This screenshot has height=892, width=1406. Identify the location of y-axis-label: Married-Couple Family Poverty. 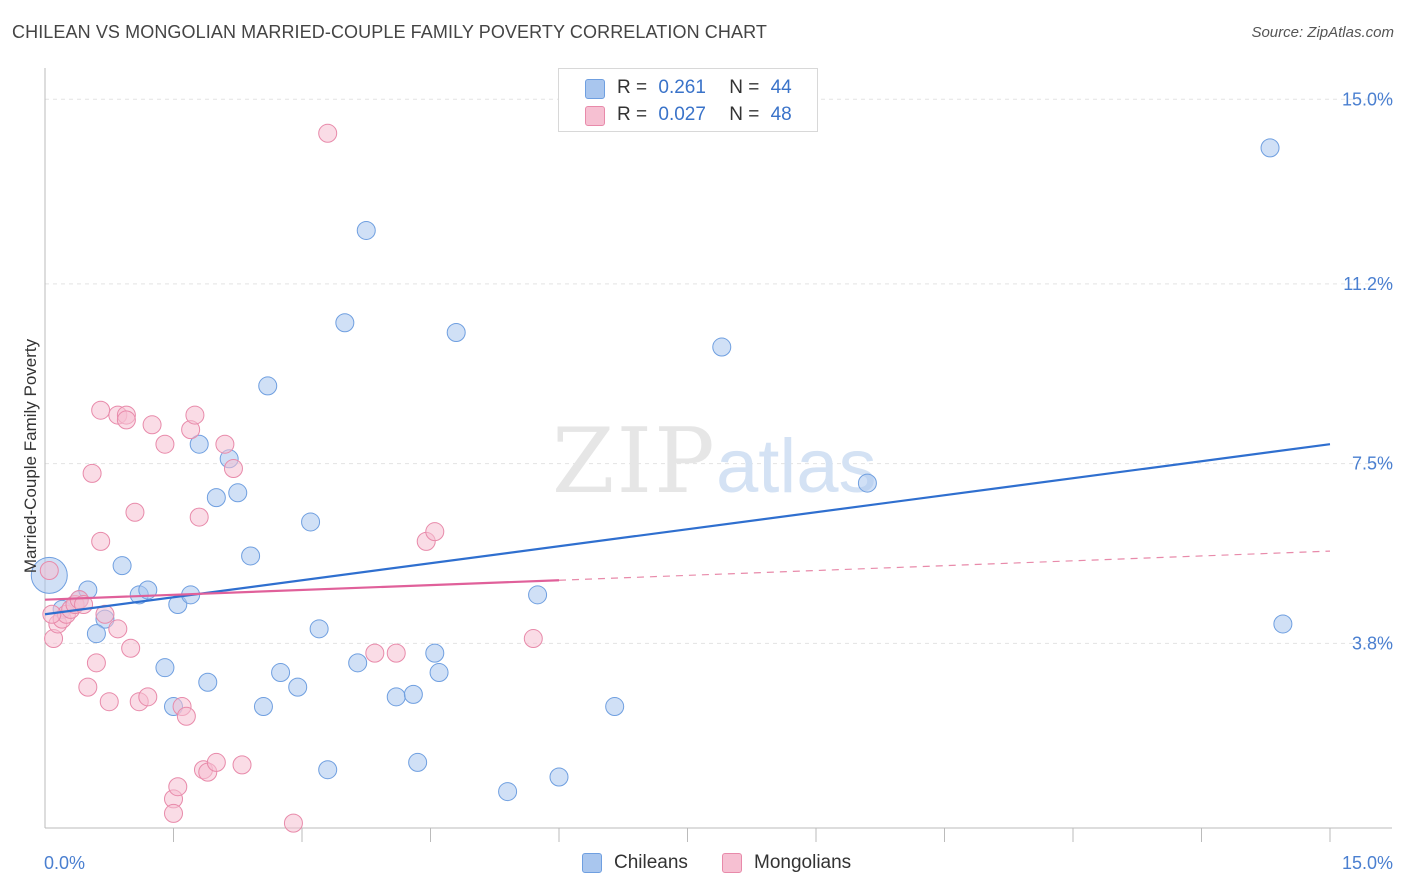
(30, 455).